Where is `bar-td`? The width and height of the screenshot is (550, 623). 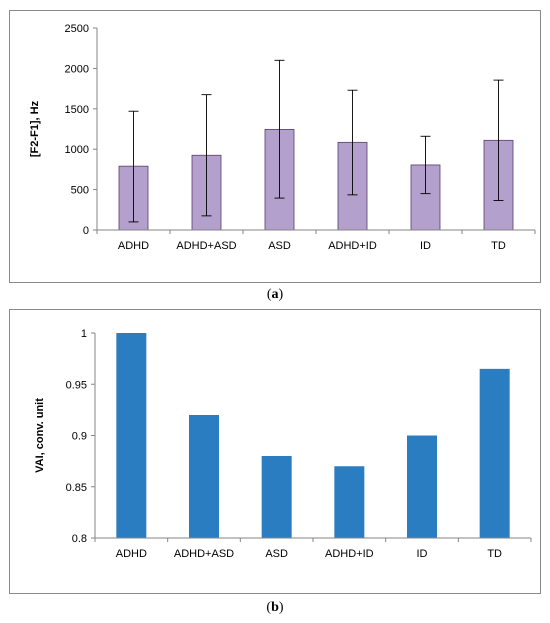
bar-td is located at coordinates (494, 453).